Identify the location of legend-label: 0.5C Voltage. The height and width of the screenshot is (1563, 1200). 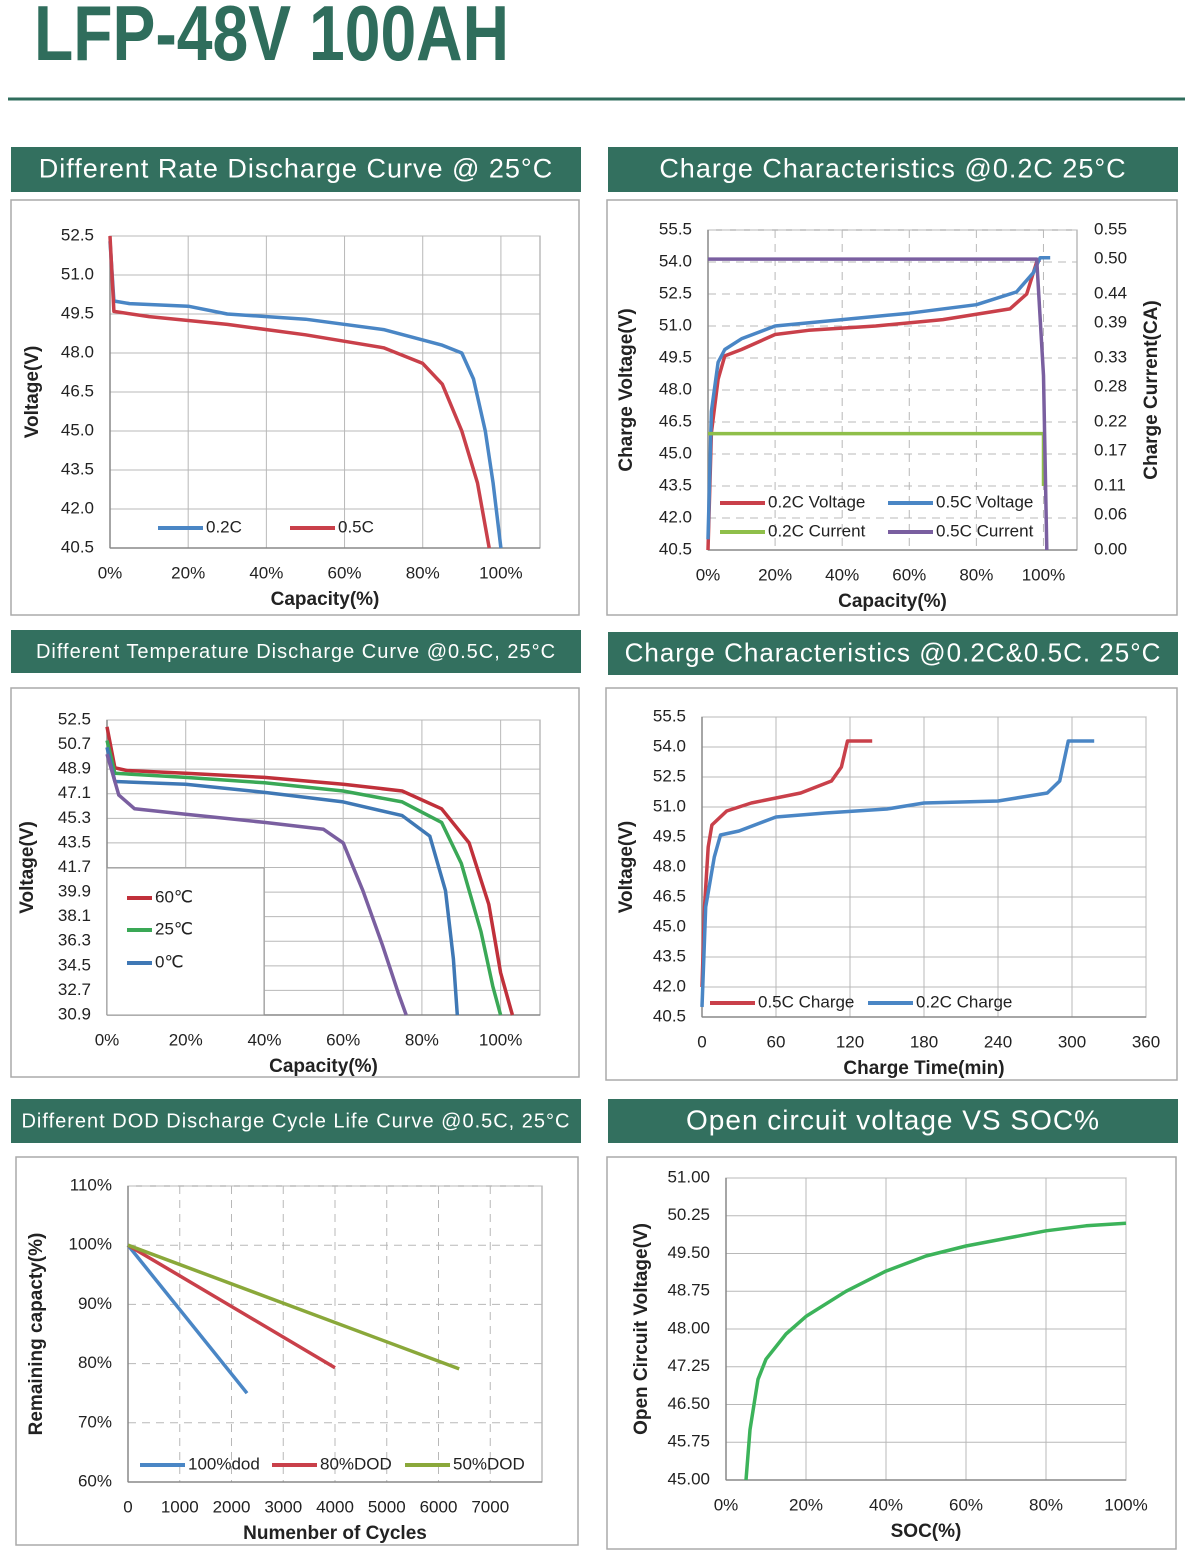
(984, 501).